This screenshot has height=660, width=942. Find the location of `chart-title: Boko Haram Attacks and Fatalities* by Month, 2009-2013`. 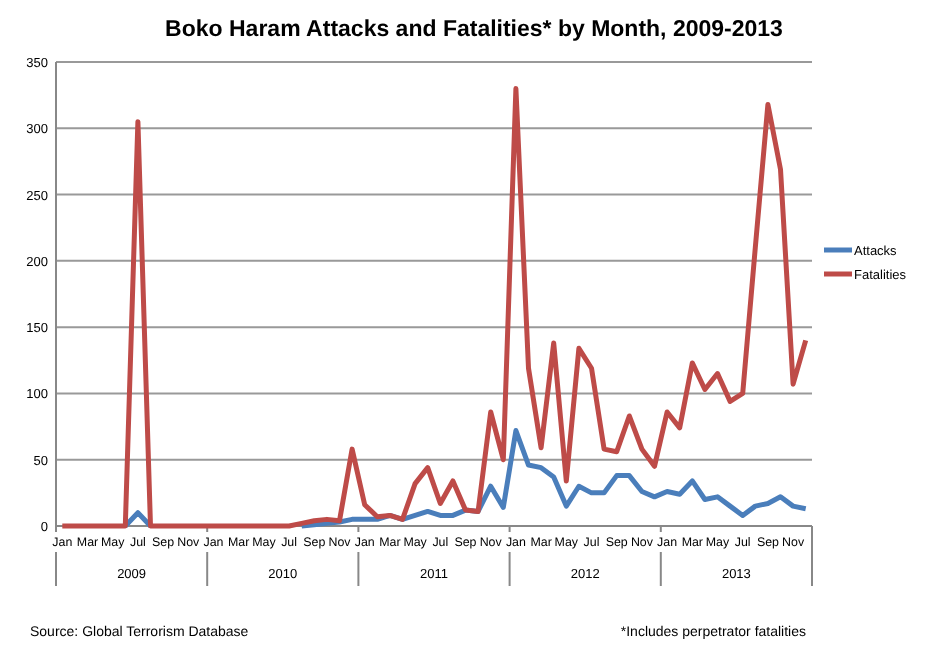

chart-title: Boko Haram Attacks and Fatalities* by Month, 2009-2013 is located at coordinates (474, 30).